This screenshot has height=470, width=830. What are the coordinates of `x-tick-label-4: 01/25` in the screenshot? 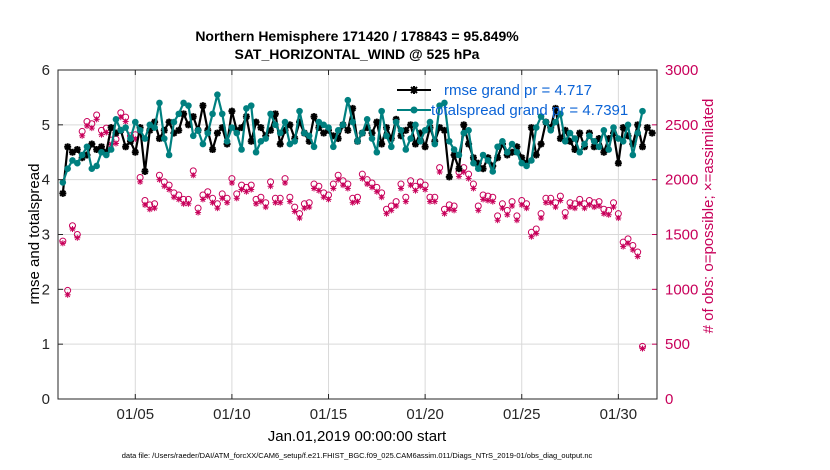 It's located at (522, 414).